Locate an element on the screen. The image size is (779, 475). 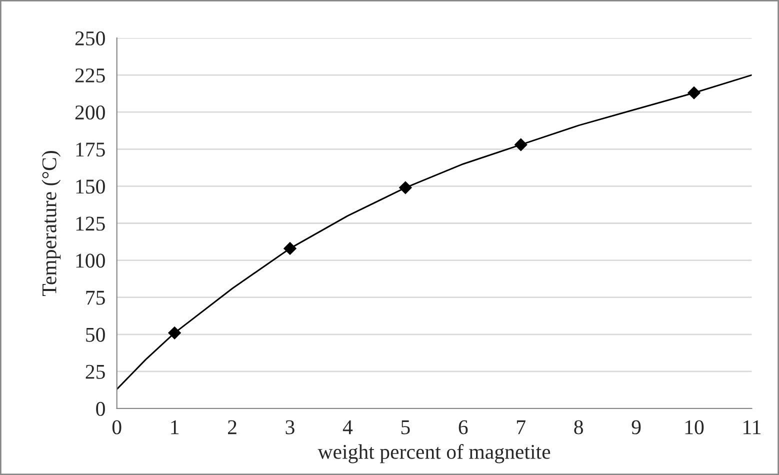
y-tick-label: 50 is located at coordinates (95, 335).